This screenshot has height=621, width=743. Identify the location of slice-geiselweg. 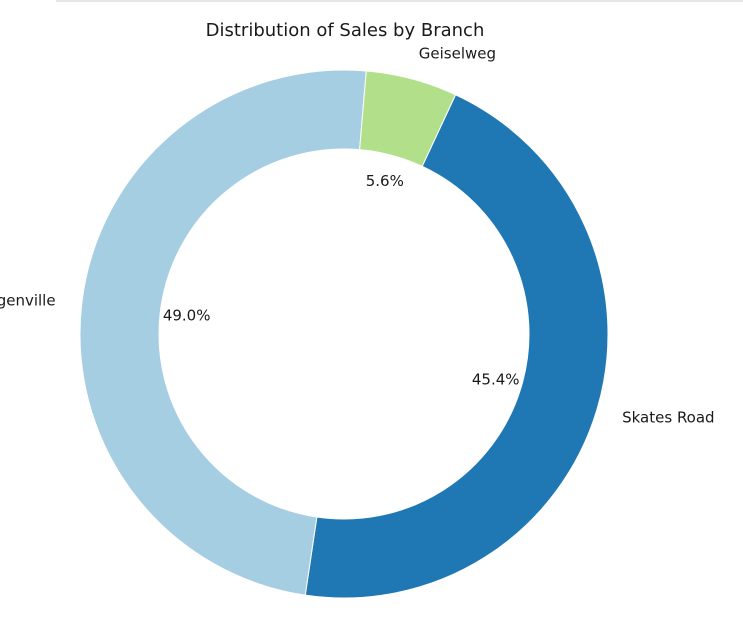
(408, 118).